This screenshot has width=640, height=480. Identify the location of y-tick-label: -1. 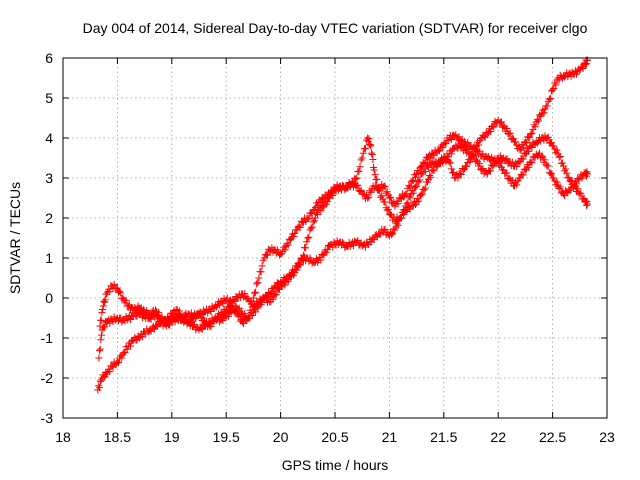
(47, 338).